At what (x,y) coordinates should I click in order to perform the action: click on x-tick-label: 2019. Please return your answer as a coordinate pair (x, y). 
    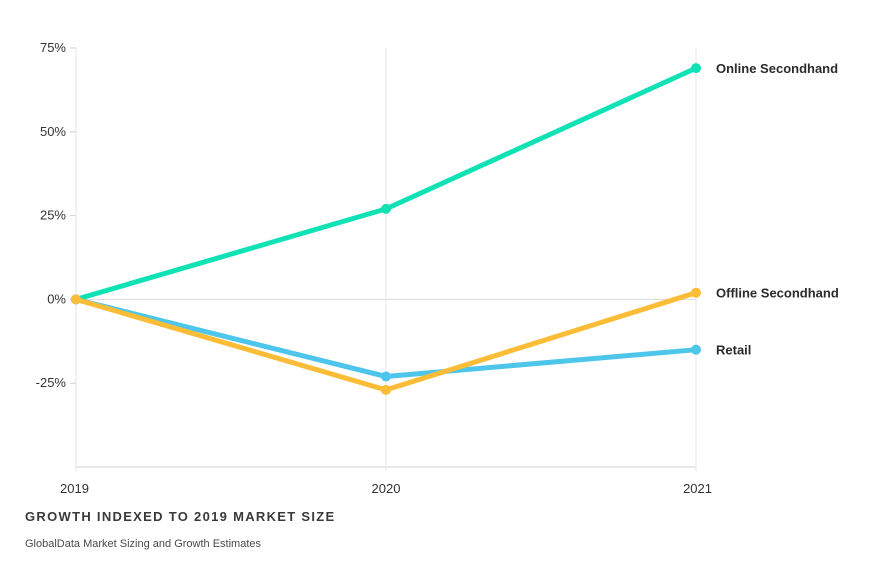
    Looking at the image, I should click on (74, 488).